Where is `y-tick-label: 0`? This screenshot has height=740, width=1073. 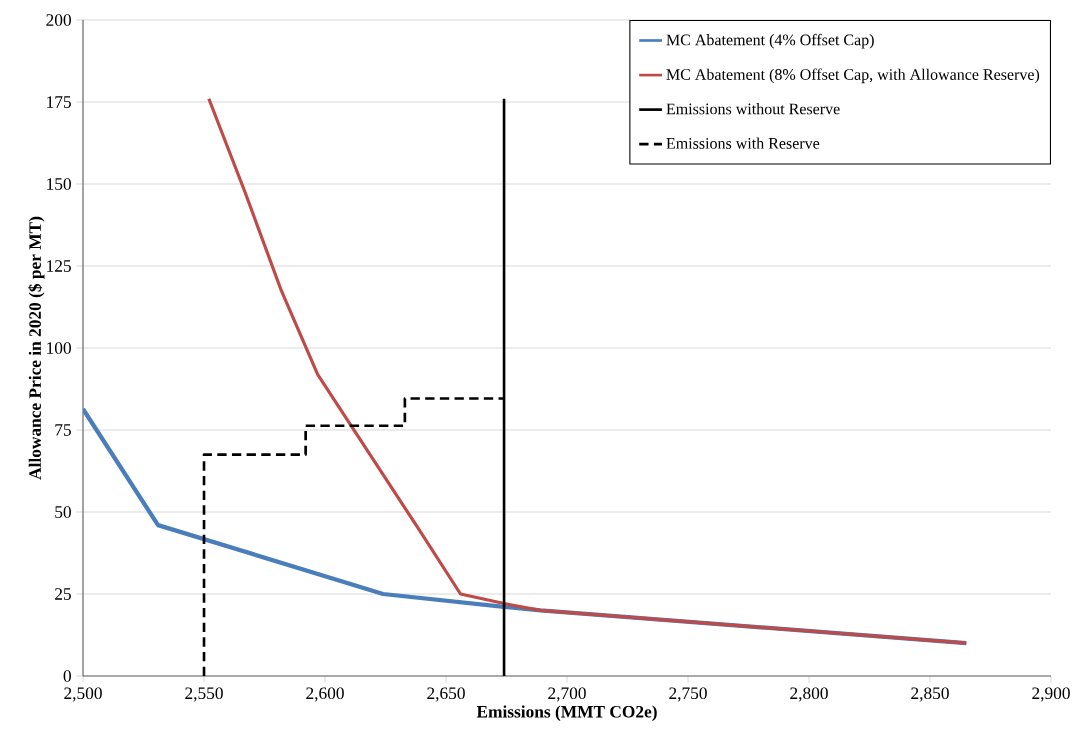
y-tick-label: 0 is located at coordinates (67, 676).